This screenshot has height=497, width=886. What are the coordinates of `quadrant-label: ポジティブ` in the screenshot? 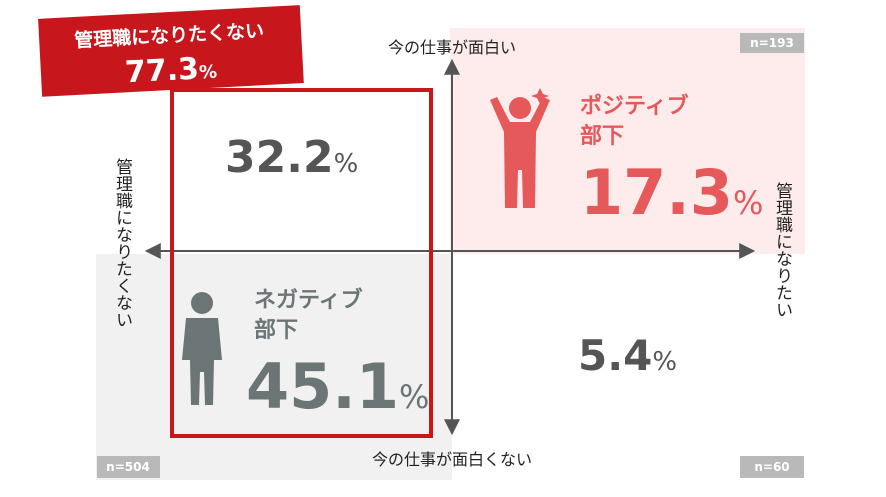 It's located at (634, 106).